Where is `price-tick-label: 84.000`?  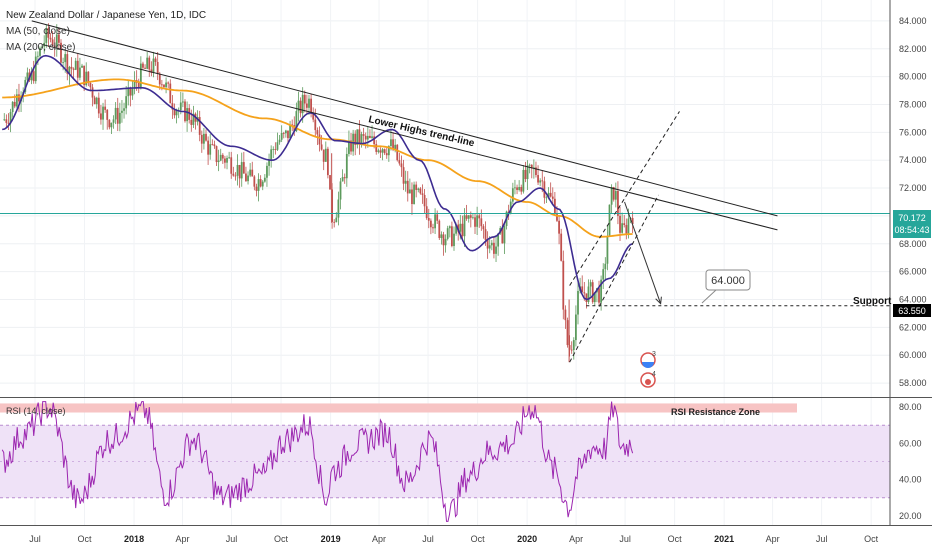
price-tick-label: 84.000 is located at coordinates (913, 21).